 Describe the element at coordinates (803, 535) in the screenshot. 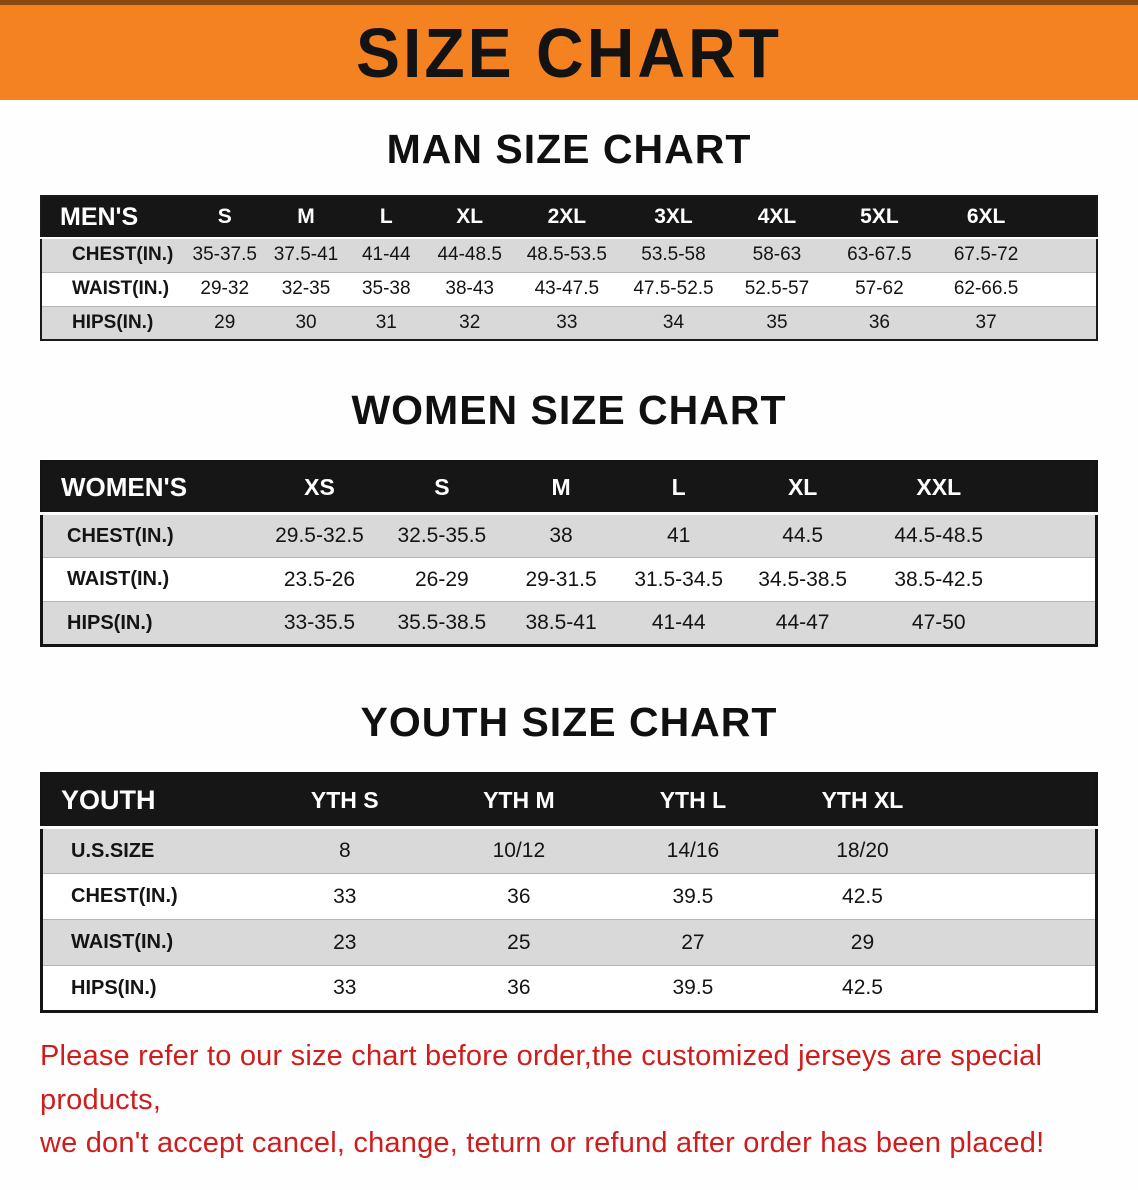

I see `table-cell: 44.5` at that location.